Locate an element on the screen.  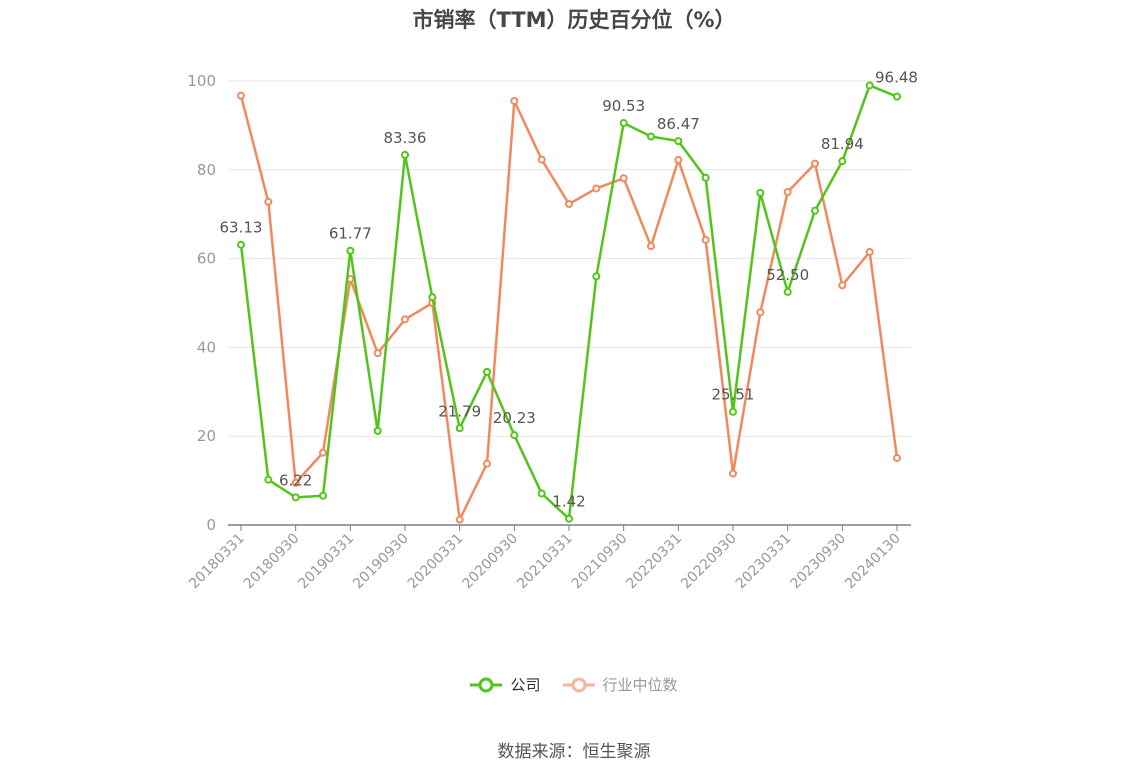
y-axis-ticks: 0 20 40 60 80 100 is located at coordinates (201, 303).